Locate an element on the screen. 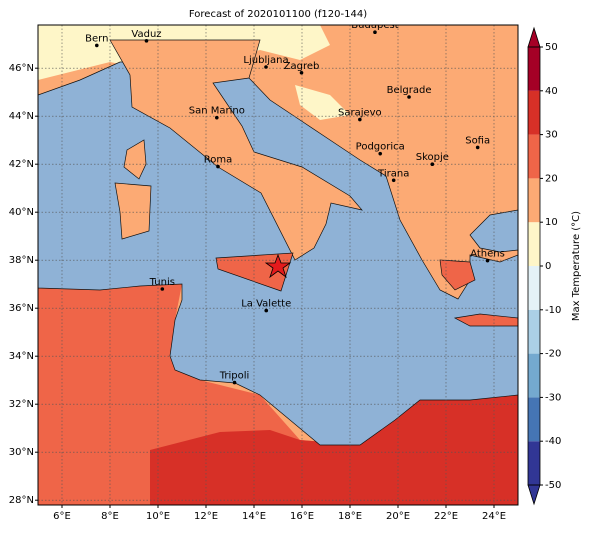 Image resolution: width=592 pixels, height=533 pixels. chart-title: Forecast of 2020101100 (f120-144) is located at coordinates (278, 14).